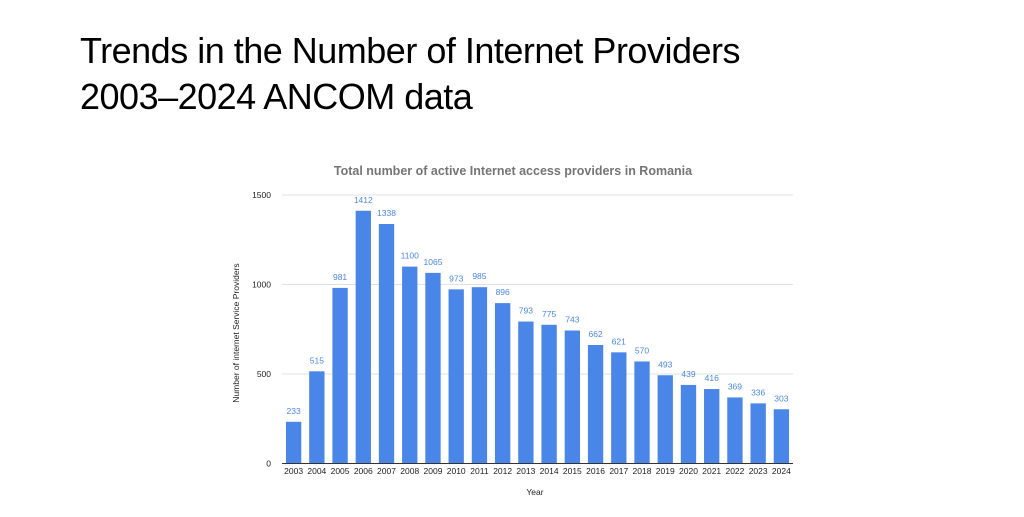 Image resolution: width=1024 pixels, height=517 pixels. What do you see at coordinates (781, 398) in the screenshot?
I see `data-label-2024: 303` at bounding box center [781, 398].